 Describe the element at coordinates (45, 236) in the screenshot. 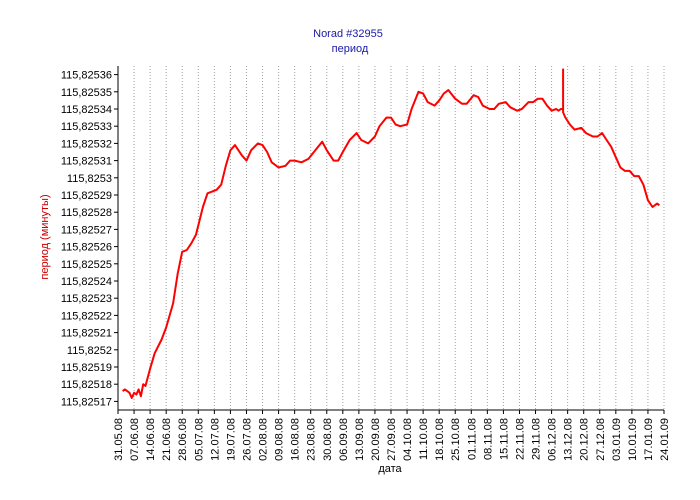

I see `y-axis-label: период (минуты)` at that location.